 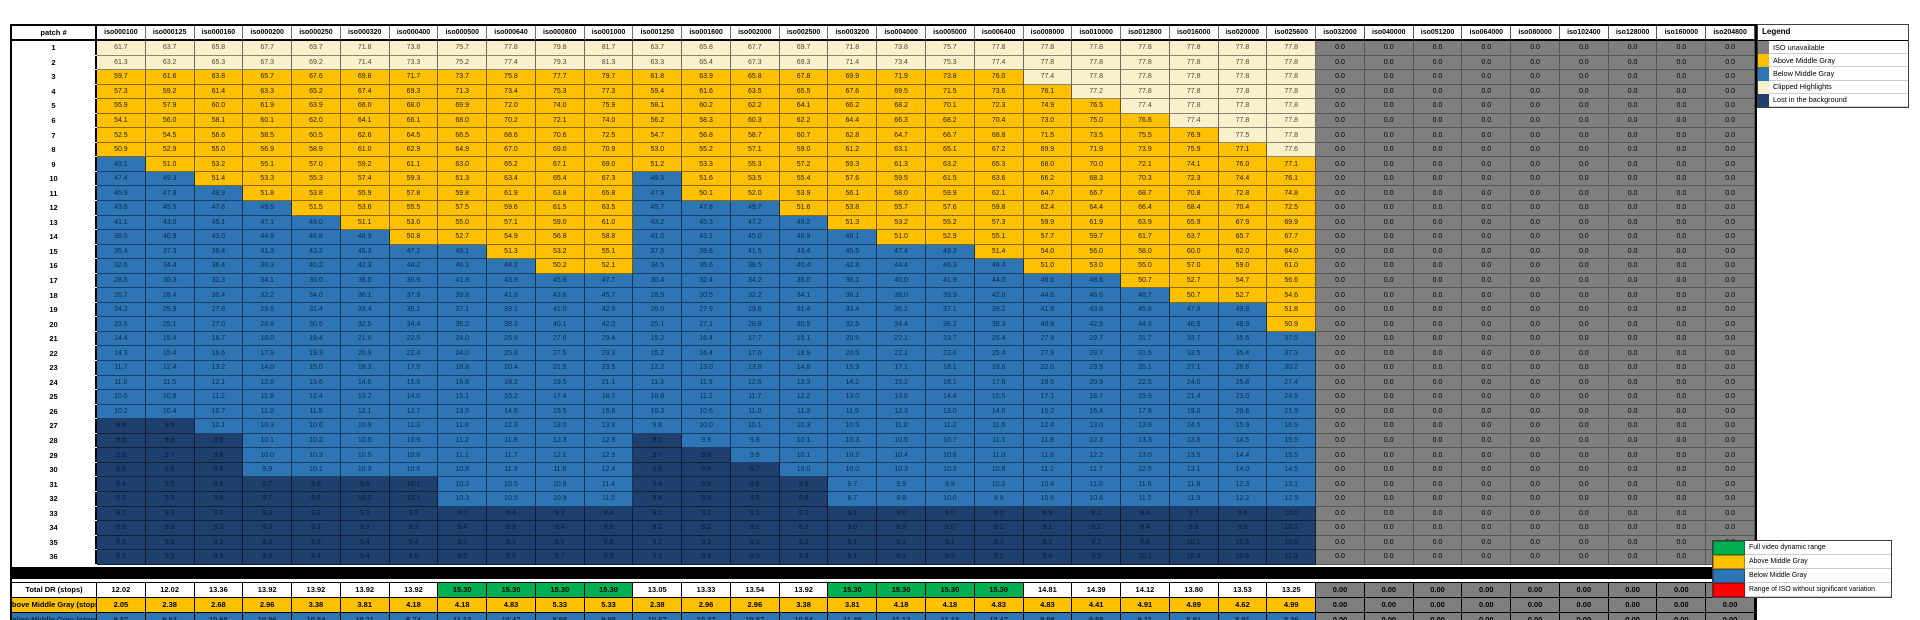 What do you see at coordinates (1292, 557) in the screenshot?
I see `data-cell: 11.3` at bounding box center [1292, 557].